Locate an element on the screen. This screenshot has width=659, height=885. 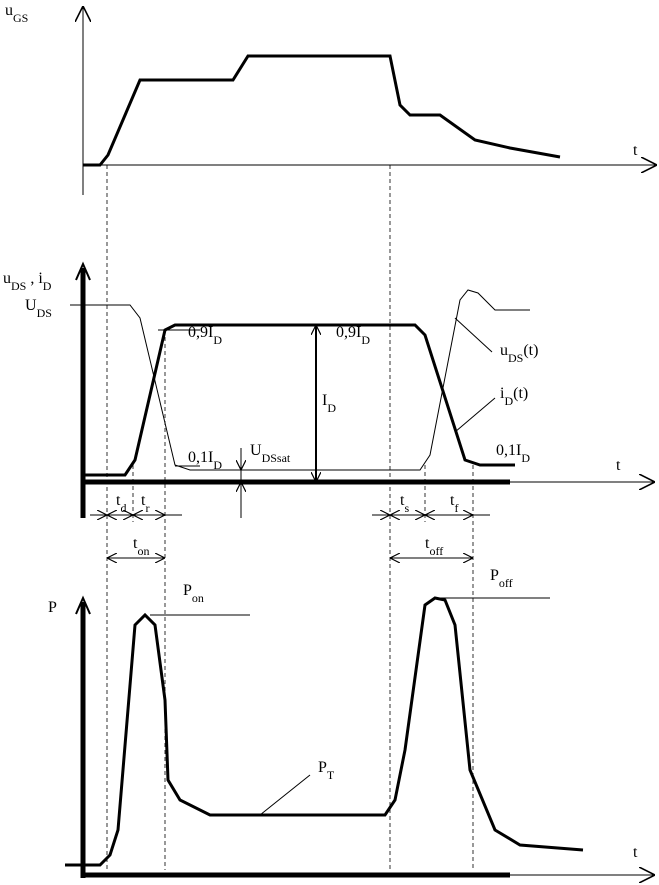
label: tr is located at coordinates (145, 503).